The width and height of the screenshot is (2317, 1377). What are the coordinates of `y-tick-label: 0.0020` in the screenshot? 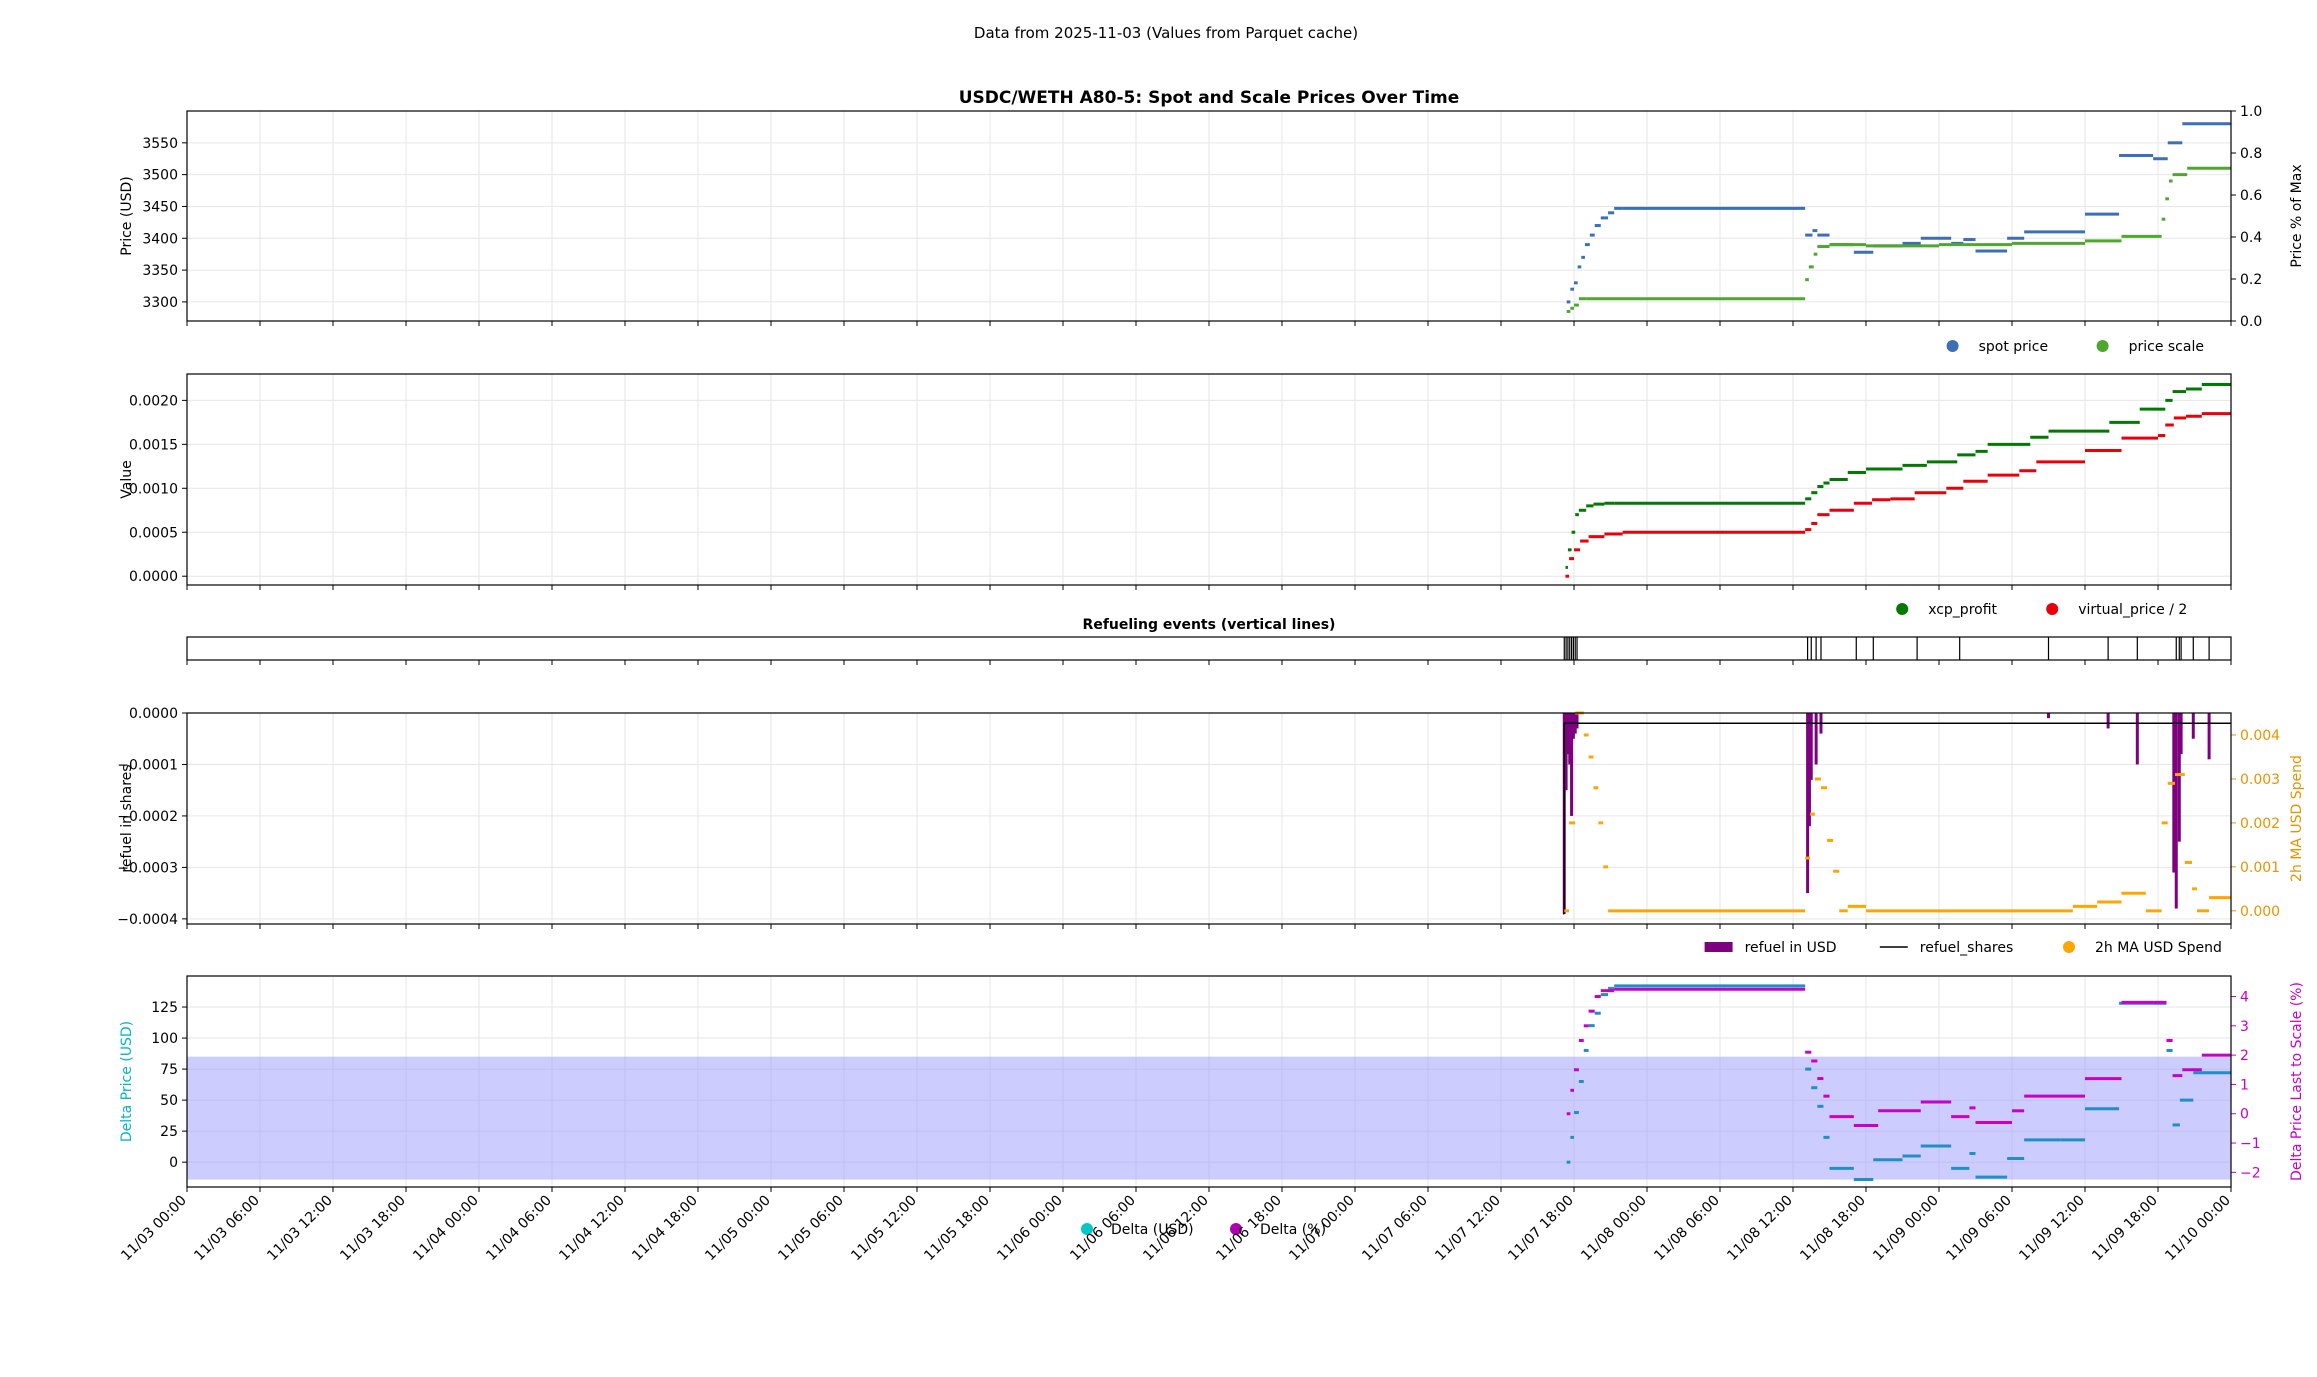 It's located at (153, 401).